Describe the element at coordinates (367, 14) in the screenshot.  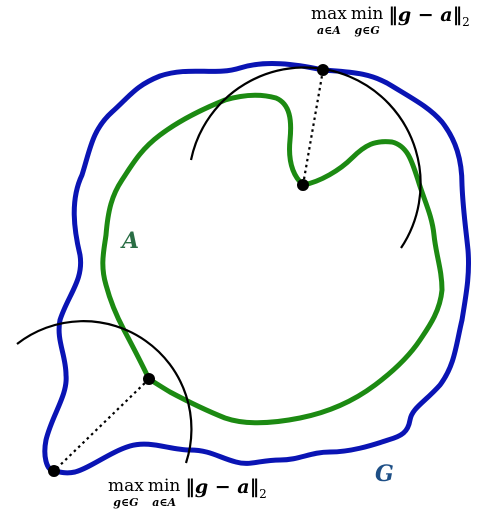
I see `formula-top-op2: min` at that location.